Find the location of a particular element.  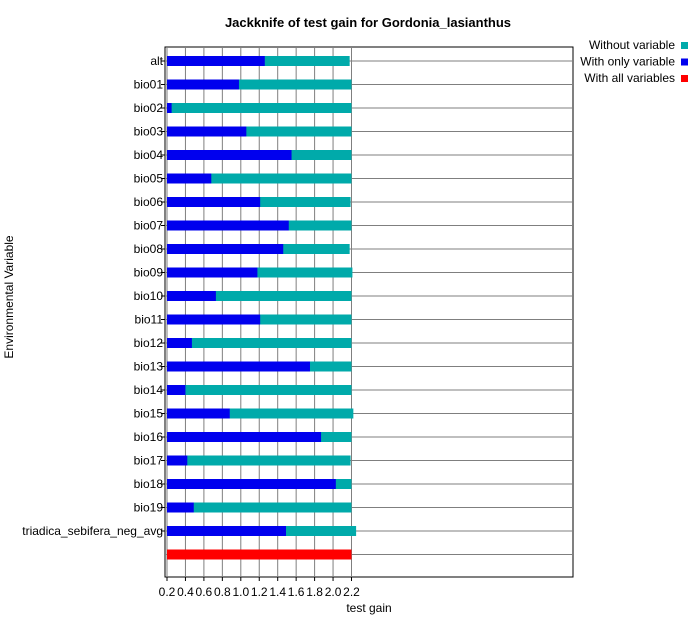

category-label: bio01 is located at coordinates (149, 85).